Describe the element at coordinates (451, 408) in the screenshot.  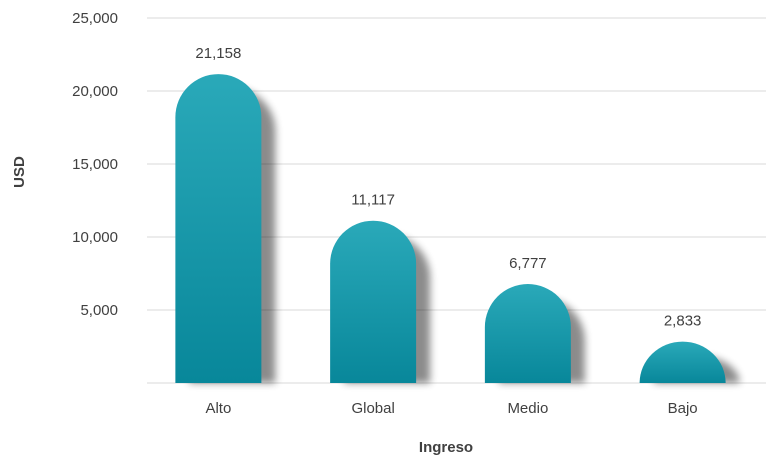
I see `x-axis-categories: Alto Global Medio Bajo` at that location.